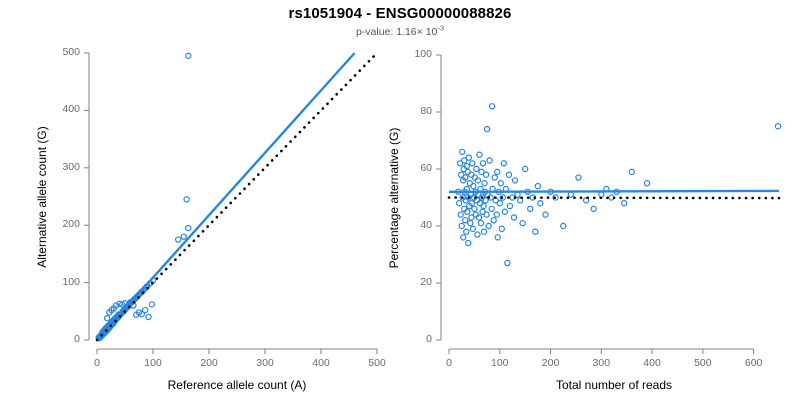  Describe the element at coordinates (426, 111) in the screenshot. I see `y-tick-label-right: 80` at that location.